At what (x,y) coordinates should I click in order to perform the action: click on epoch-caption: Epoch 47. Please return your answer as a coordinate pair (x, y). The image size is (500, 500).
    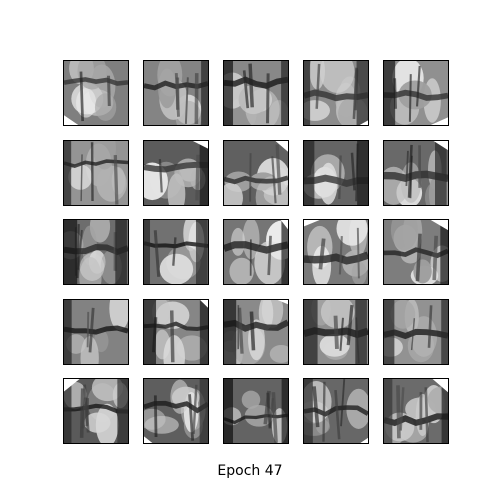
    Looking at the image, I should click on (250, 471).